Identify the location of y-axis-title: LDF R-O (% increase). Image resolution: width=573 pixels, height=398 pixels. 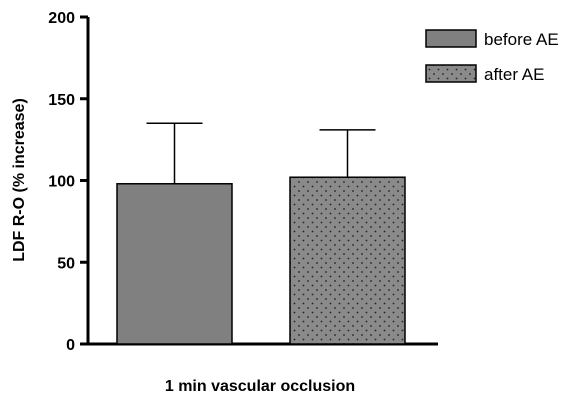
(19, 180).